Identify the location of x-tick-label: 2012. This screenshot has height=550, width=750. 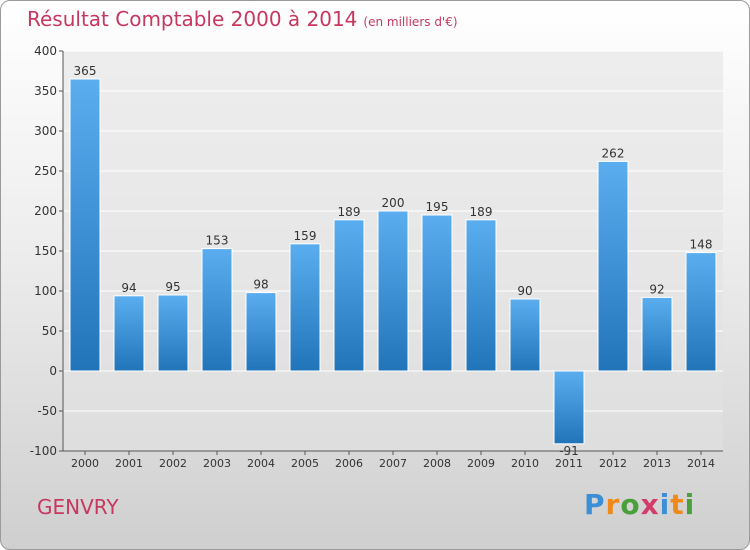
(613, 463).